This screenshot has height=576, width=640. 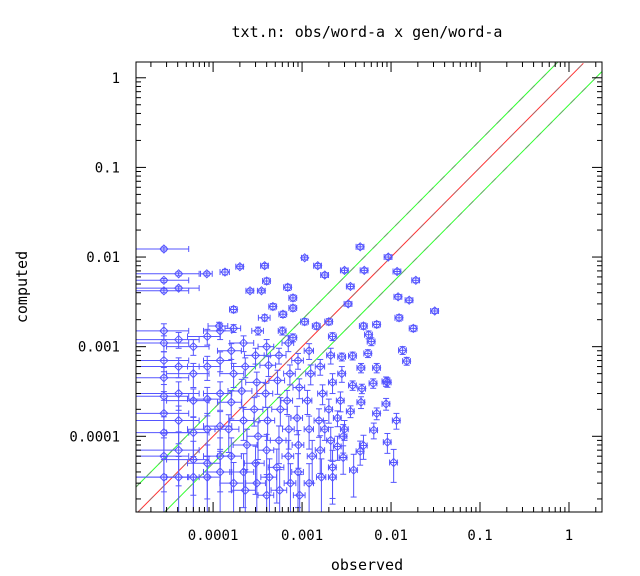 What do you see at coordinates (94, 437) in the screenshot?
I see `y-tick-label: 0.0001` at bounding box center [94, 437].